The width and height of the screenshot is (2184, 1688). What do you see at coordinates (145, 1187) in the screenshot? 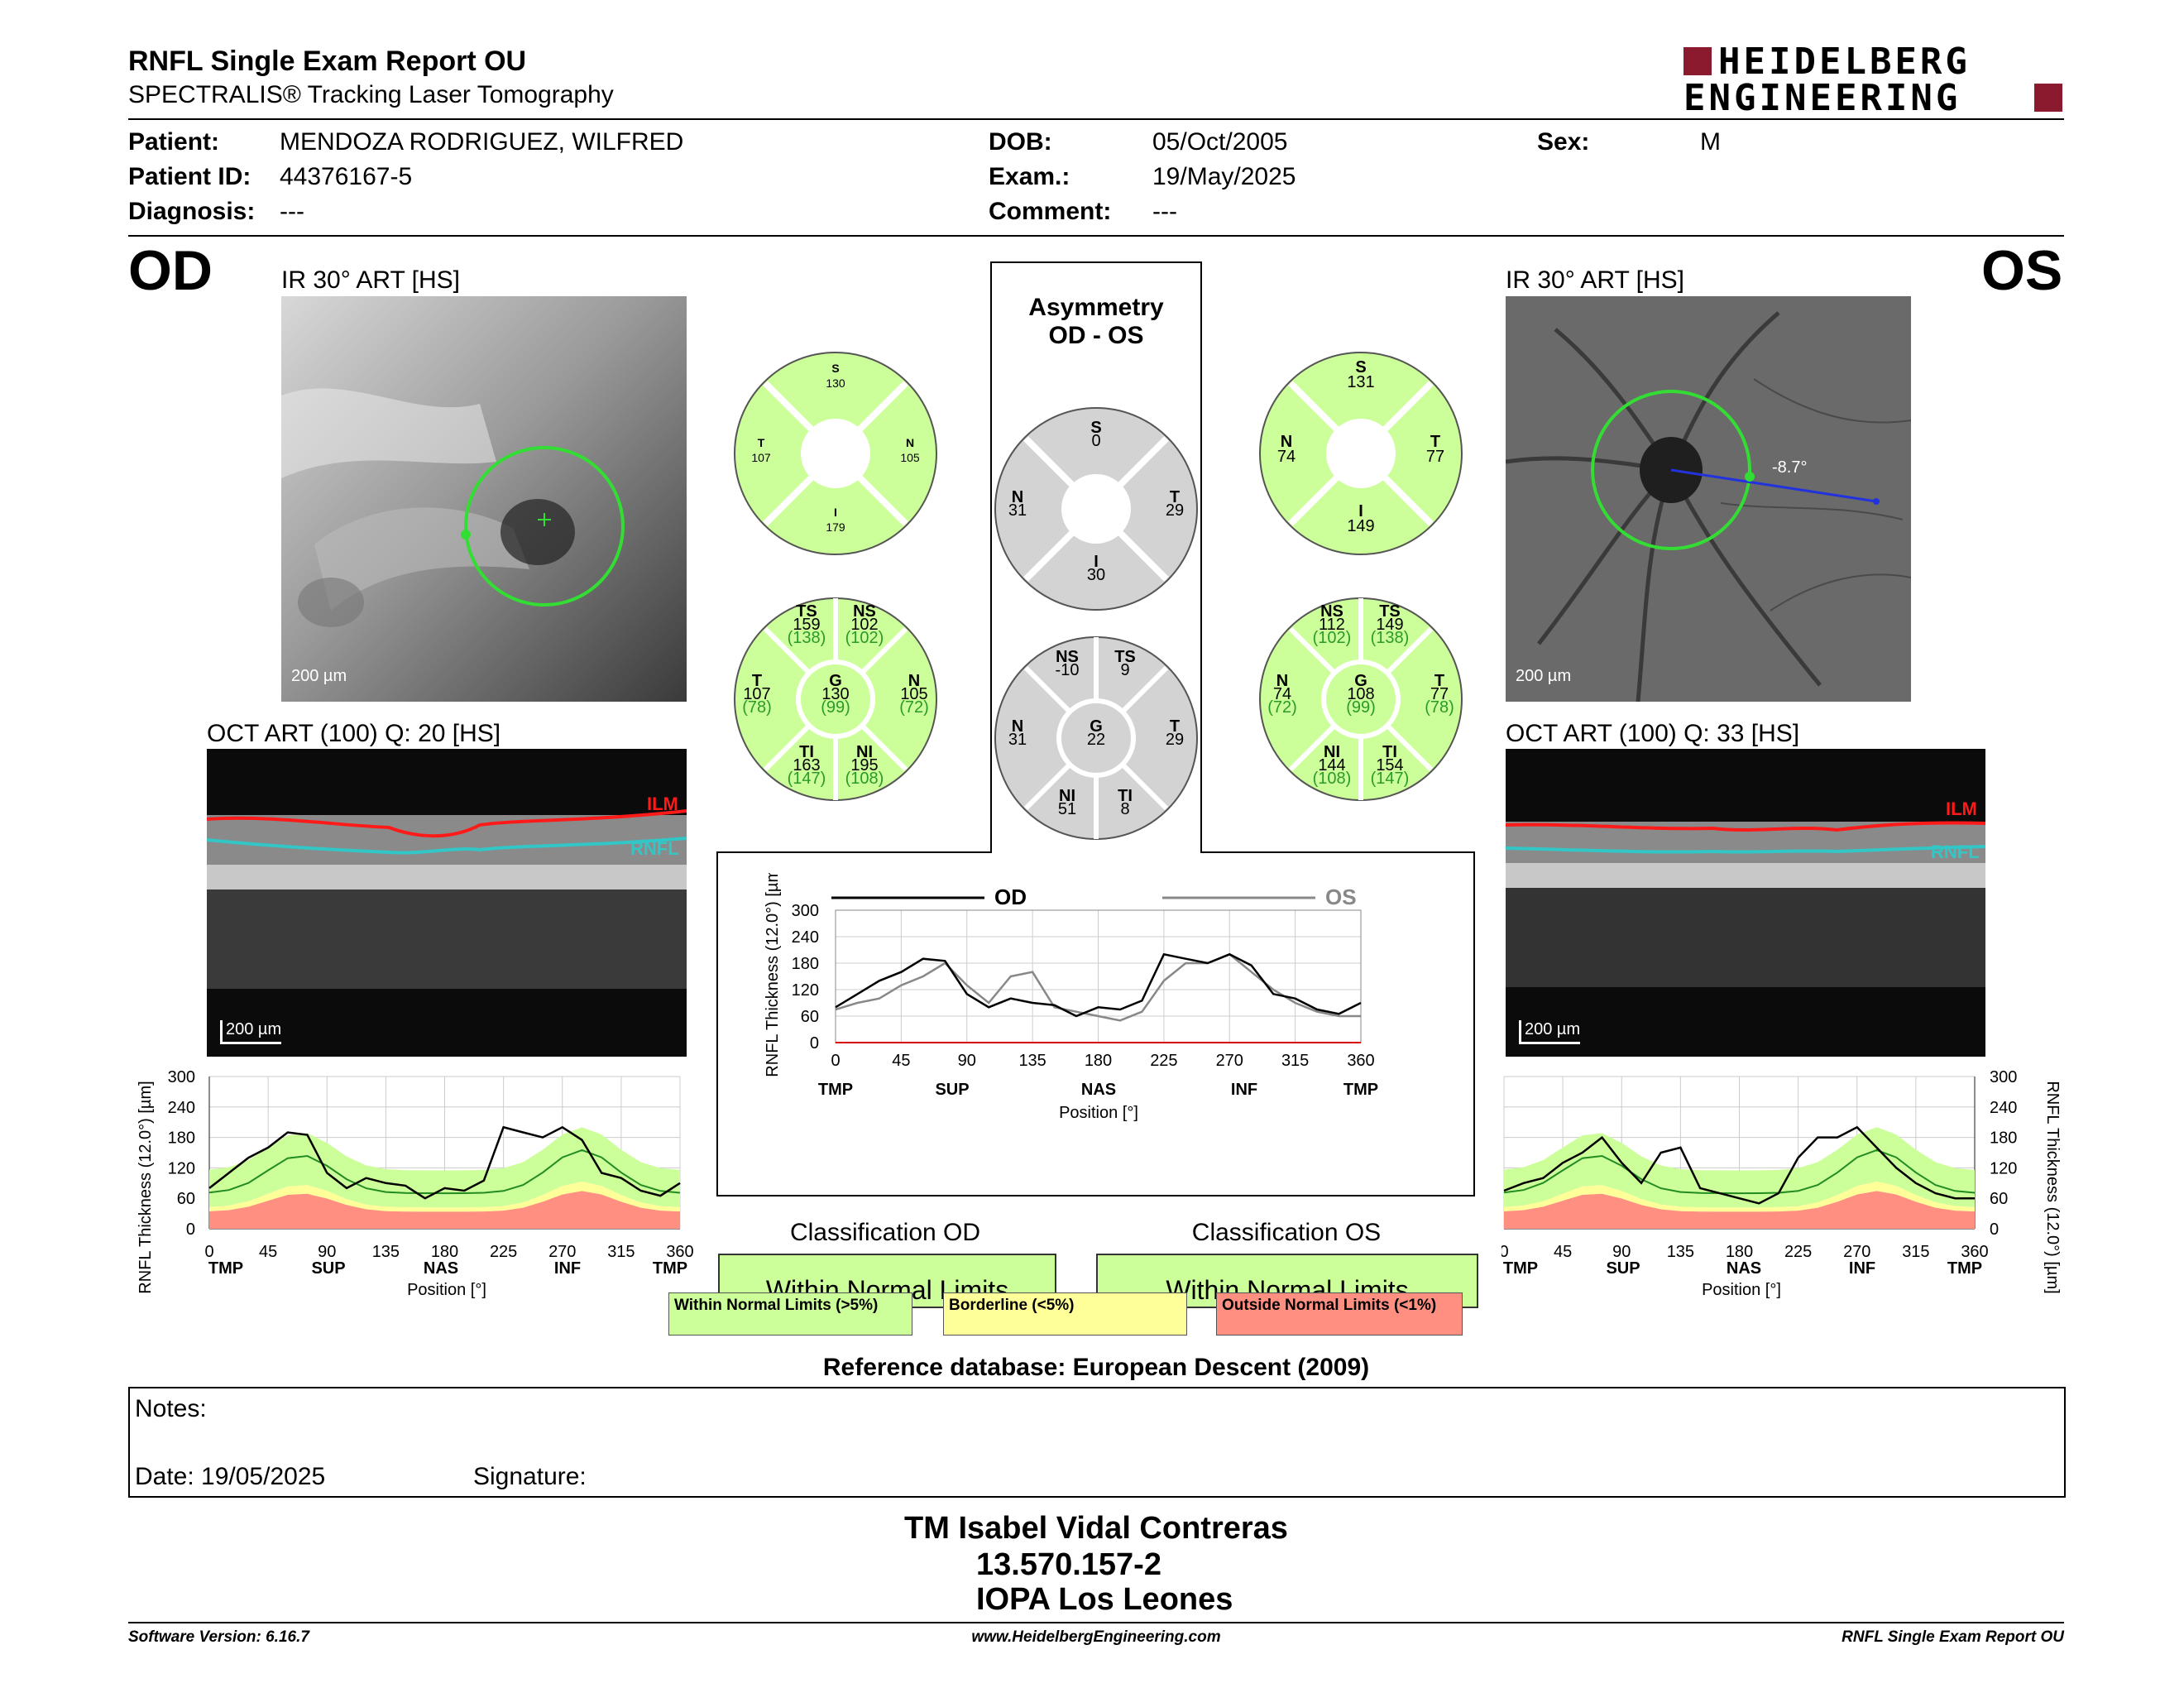
I see `od-ylabel: RNFL Thickness (12.0°) [µm]` at bounding box center [145, 1187].